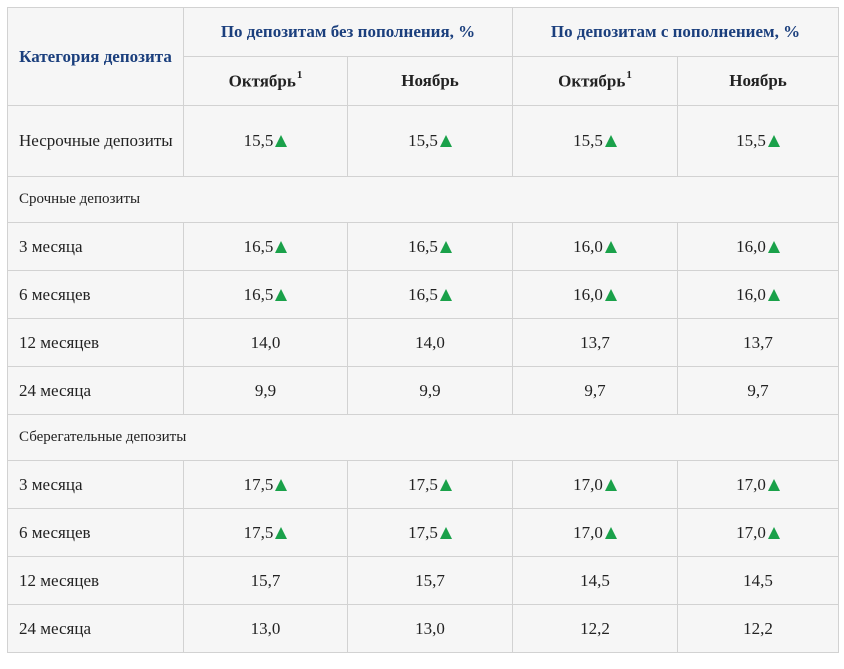  What do you see at coordinates (95, 390) in the screenshot?
I see `term-row-label: 24 месяца` at bounding box center [95, 390].